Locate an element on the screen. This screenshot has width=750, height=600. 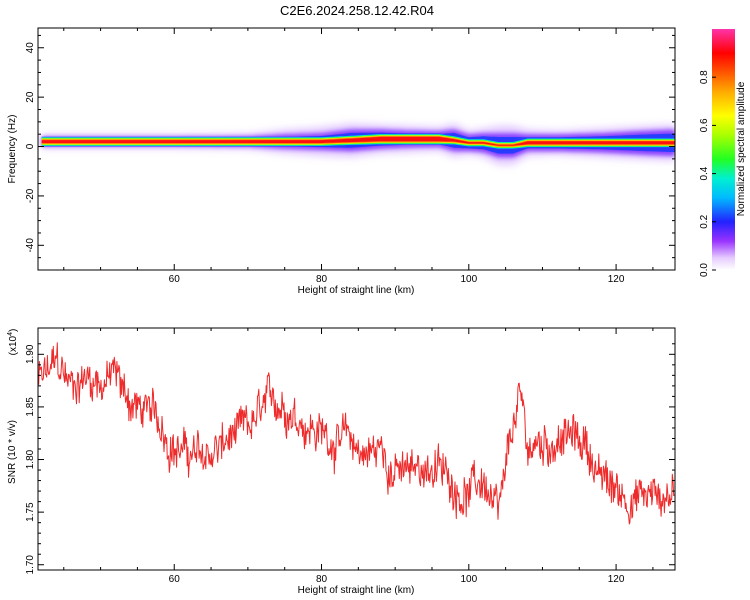
spectrogram-x-tick-label: 120 is located at coordinates (616, 279).